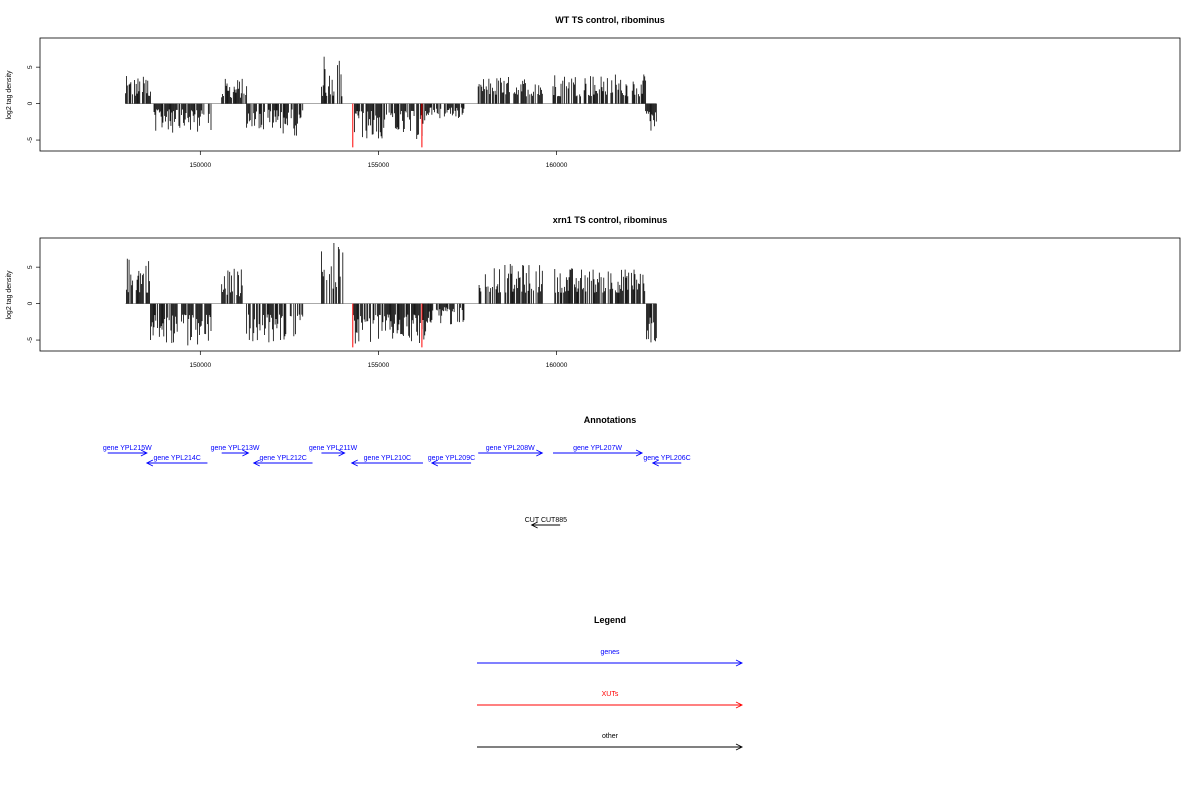  Describe the element at coordinates (610, 742) in the screenshot. I see `legend-item-other: other` at that location.